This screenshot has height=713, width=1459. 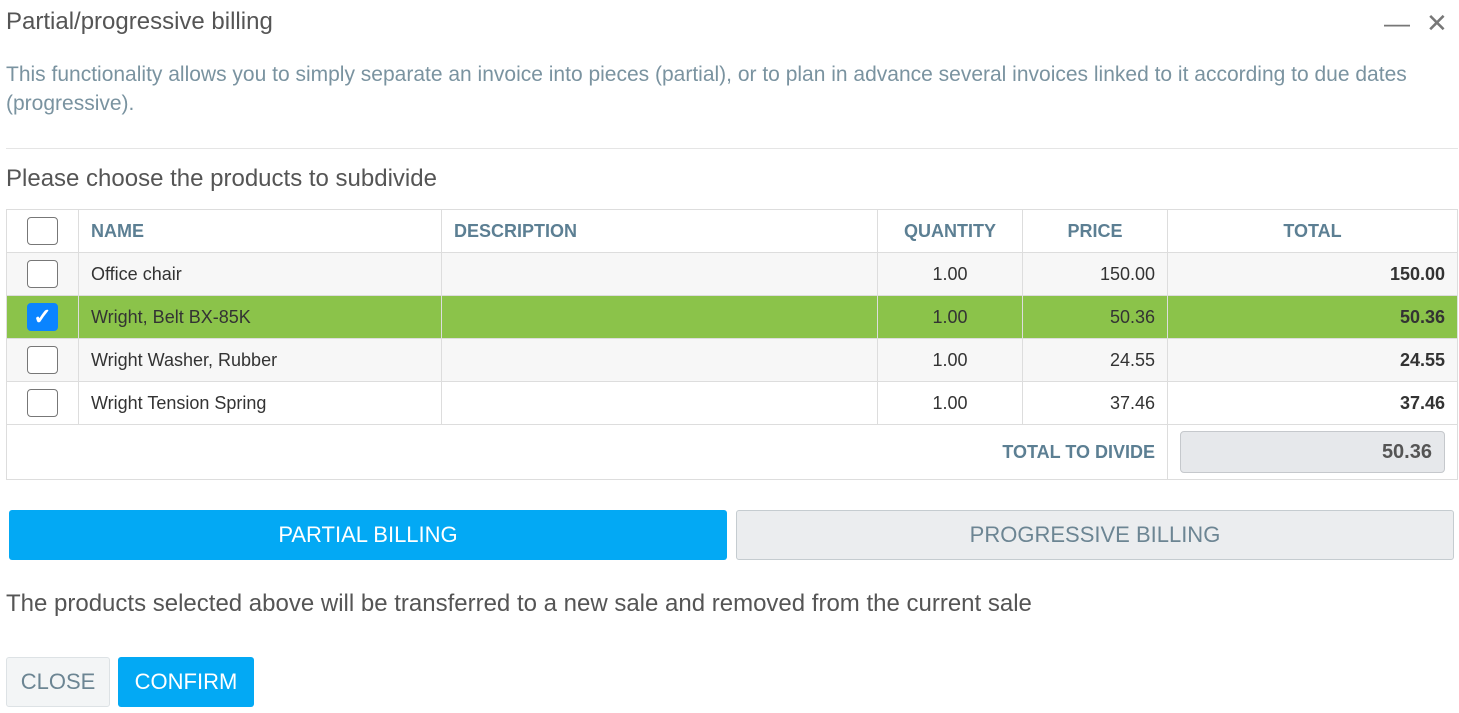 What do you see at coordinates (1312, 403) in the screenshot?
I see `row-total: 37.46` at bounding box center [1312, 403].